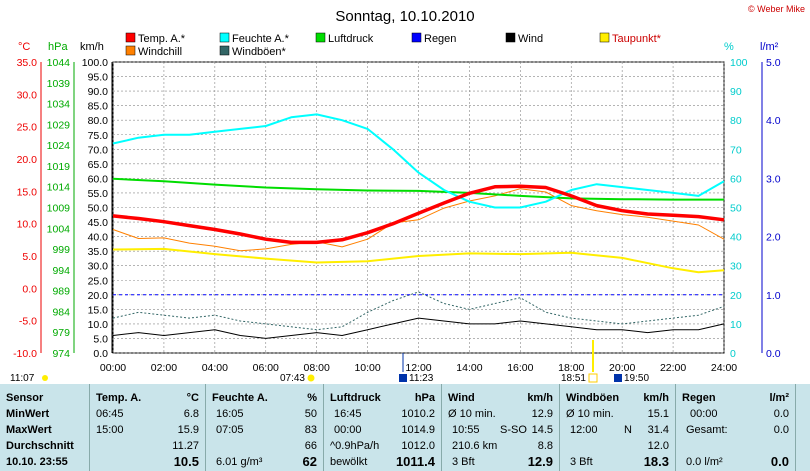 The width and height of the screenshot is (810, 471). I want to click on rain-time: 00:00, so click(704, 414).